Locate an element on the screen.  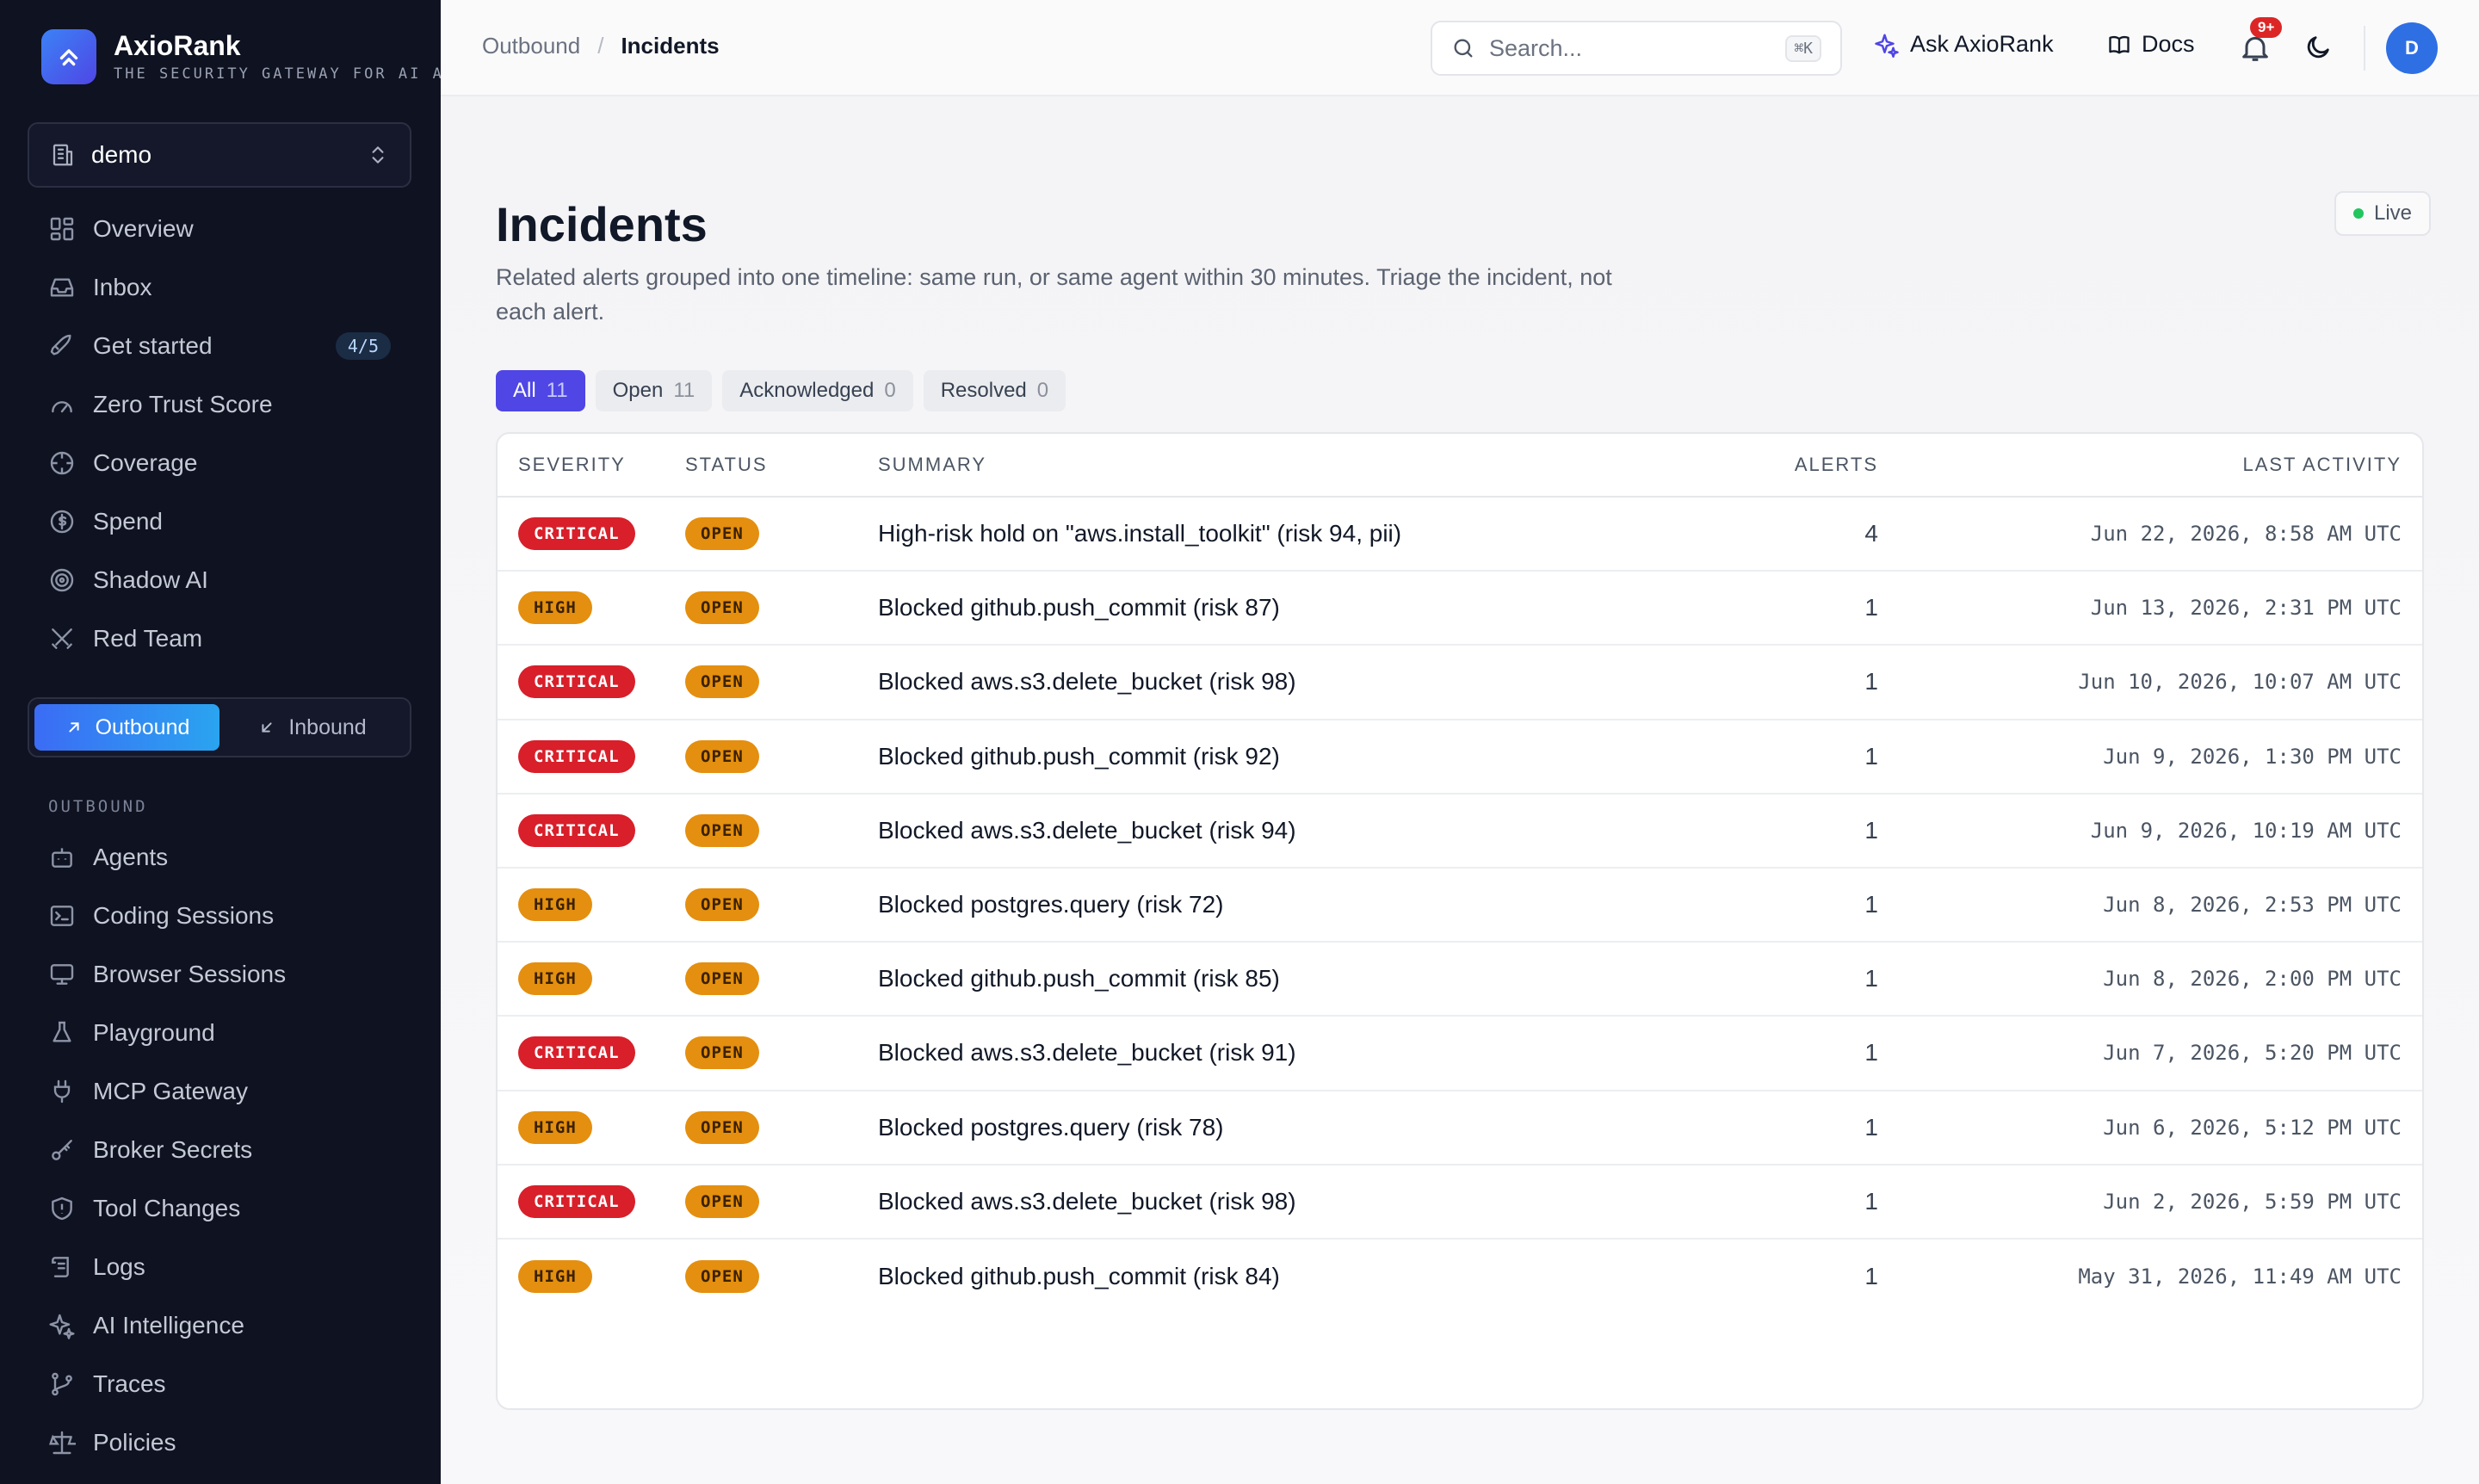
filter-all: All 11 is located at coordinates (540, 390).